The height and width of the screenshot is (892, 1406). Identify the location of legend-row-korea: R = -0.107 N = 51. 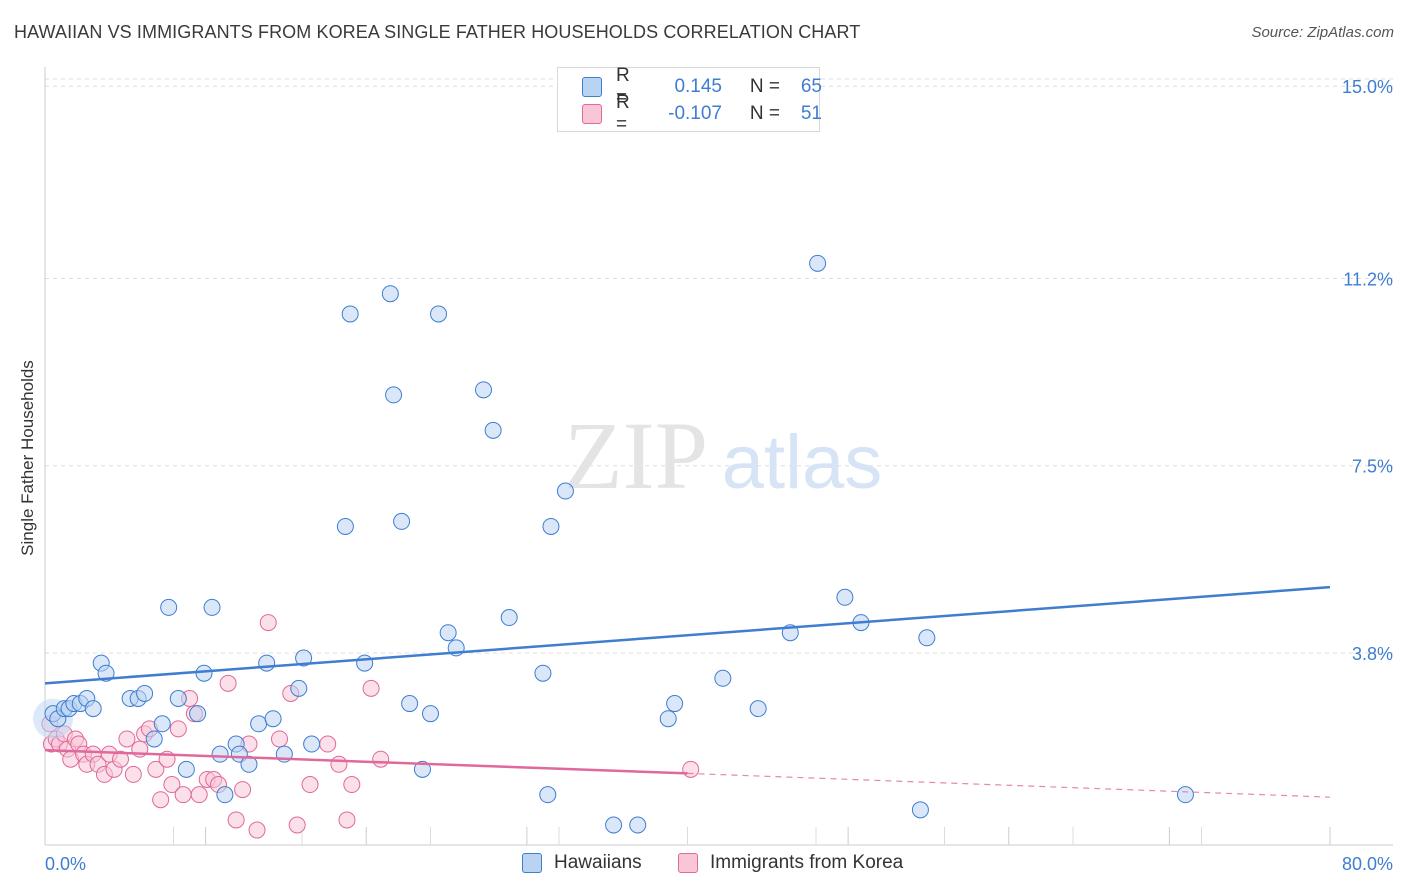
(702, 113).